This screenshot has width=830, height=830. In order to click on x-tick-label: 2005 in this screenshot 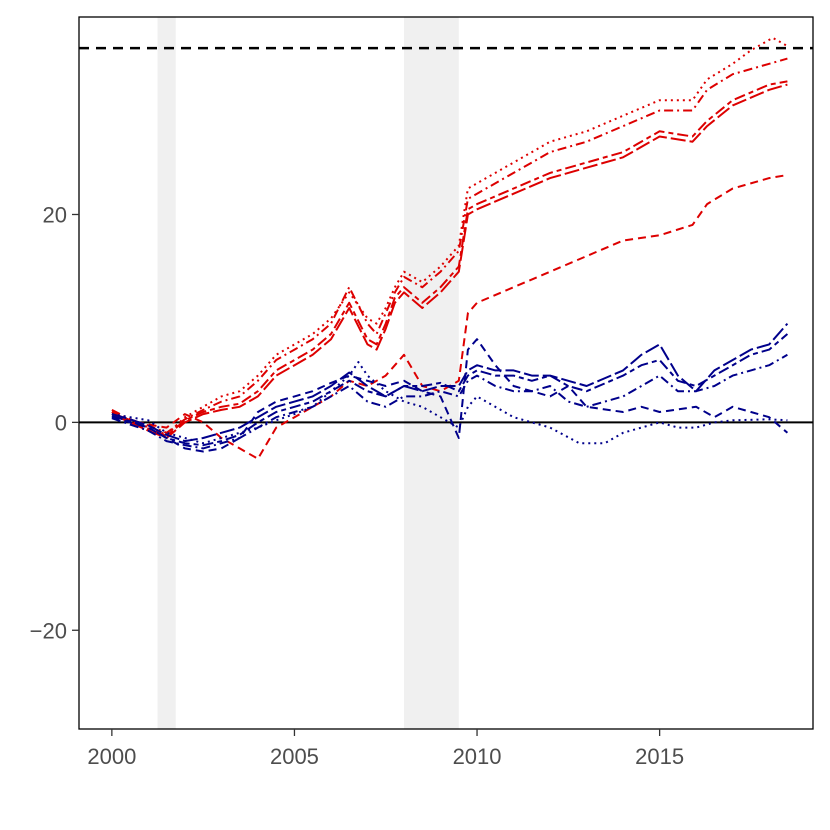, I will do `click(294, 756)`.